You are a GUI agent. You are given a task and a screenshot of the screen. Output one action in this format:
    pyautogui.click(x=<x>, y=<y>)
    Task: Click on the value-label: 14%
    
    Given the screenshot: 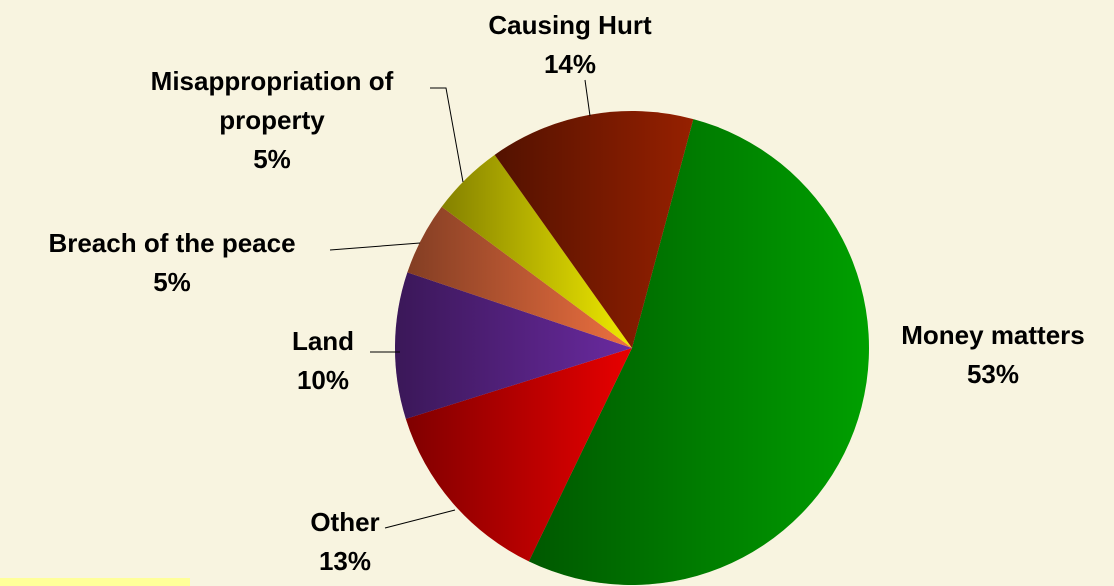 What is the action you would take?
    pyautogui.click(x=570, y=64)
    